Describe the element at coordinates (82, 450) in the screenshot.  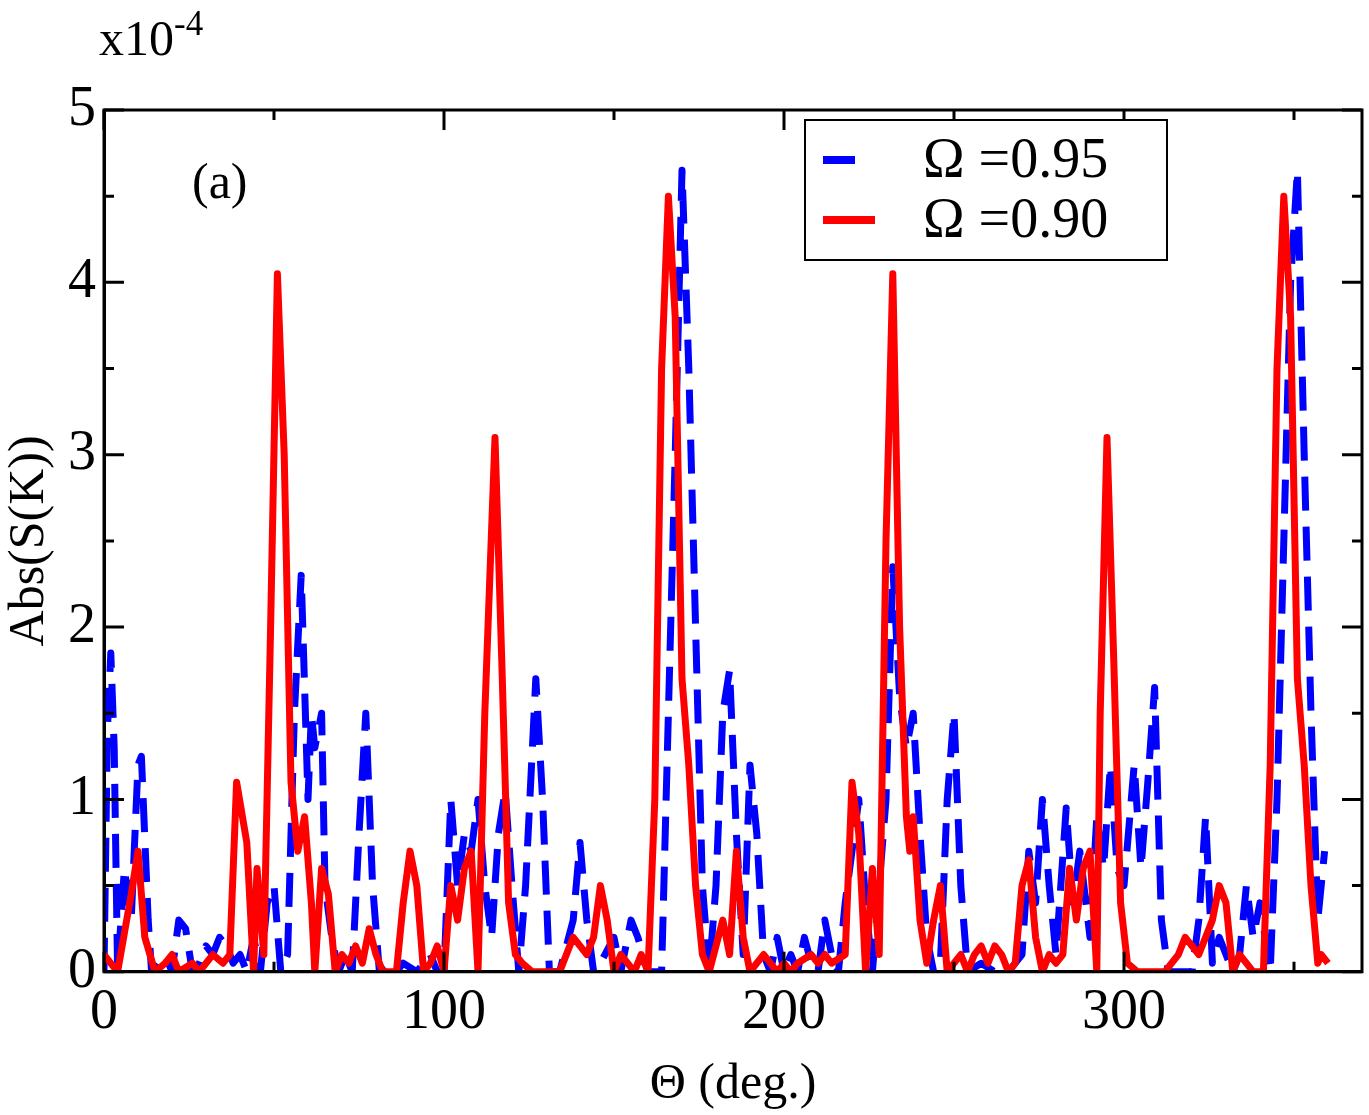
I see `y-tick-label: 3` at that location.